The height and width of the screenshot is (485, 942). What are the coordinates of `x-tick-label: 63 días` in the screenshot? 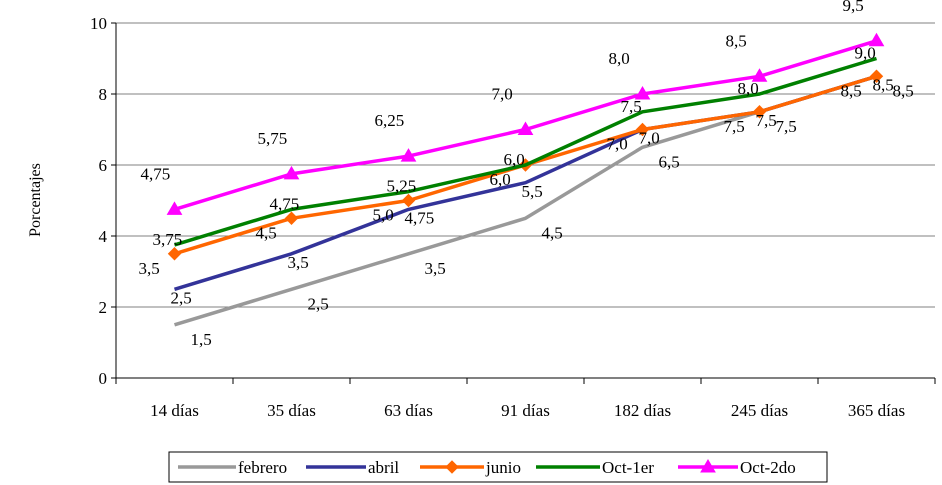 It's located at (408, 410).